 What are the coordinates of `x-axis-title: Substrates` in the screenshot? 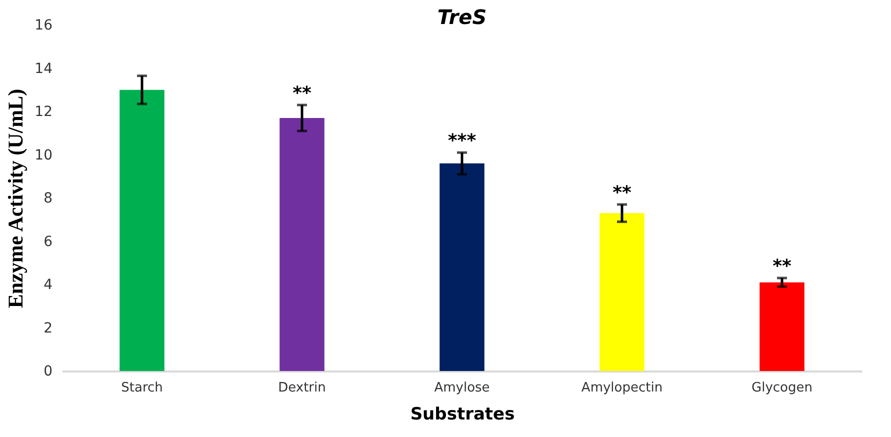 It's located at (462, 414).